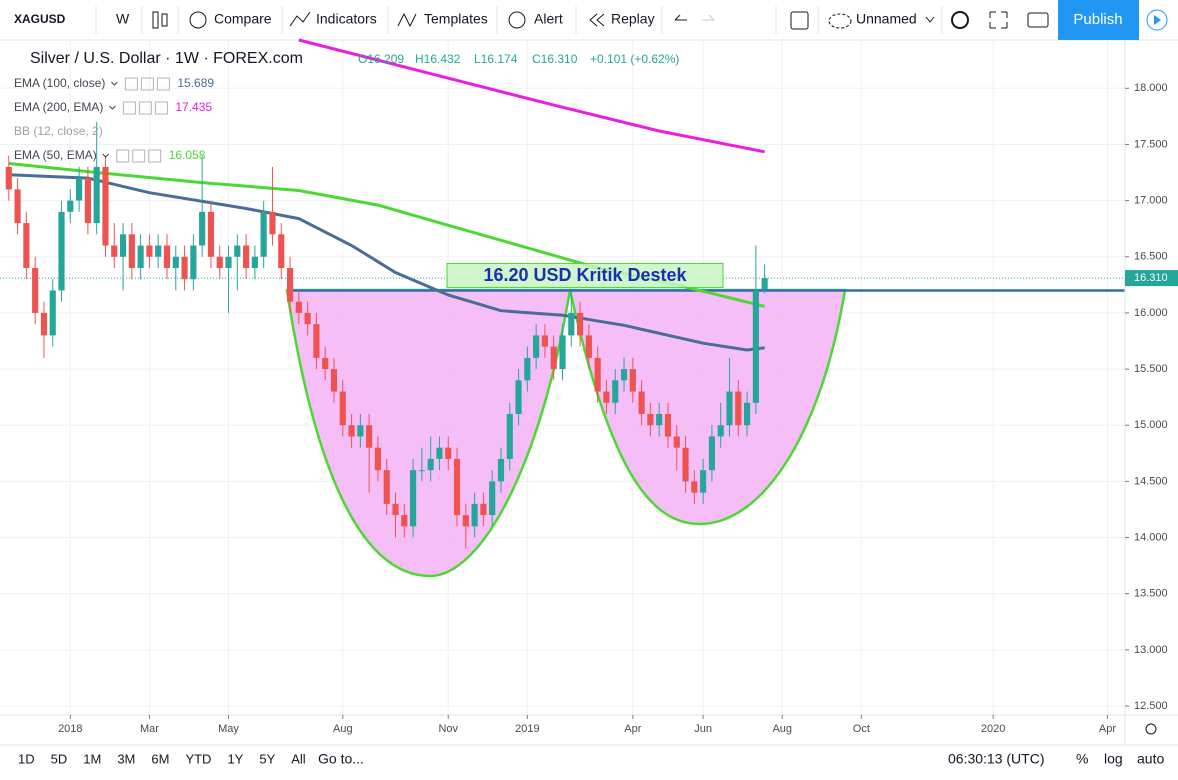  What do you see at coordinates (1151, 313) in the screenshot?
I see `y-tick-label: 16.000` at bounding box center [1151, 313].